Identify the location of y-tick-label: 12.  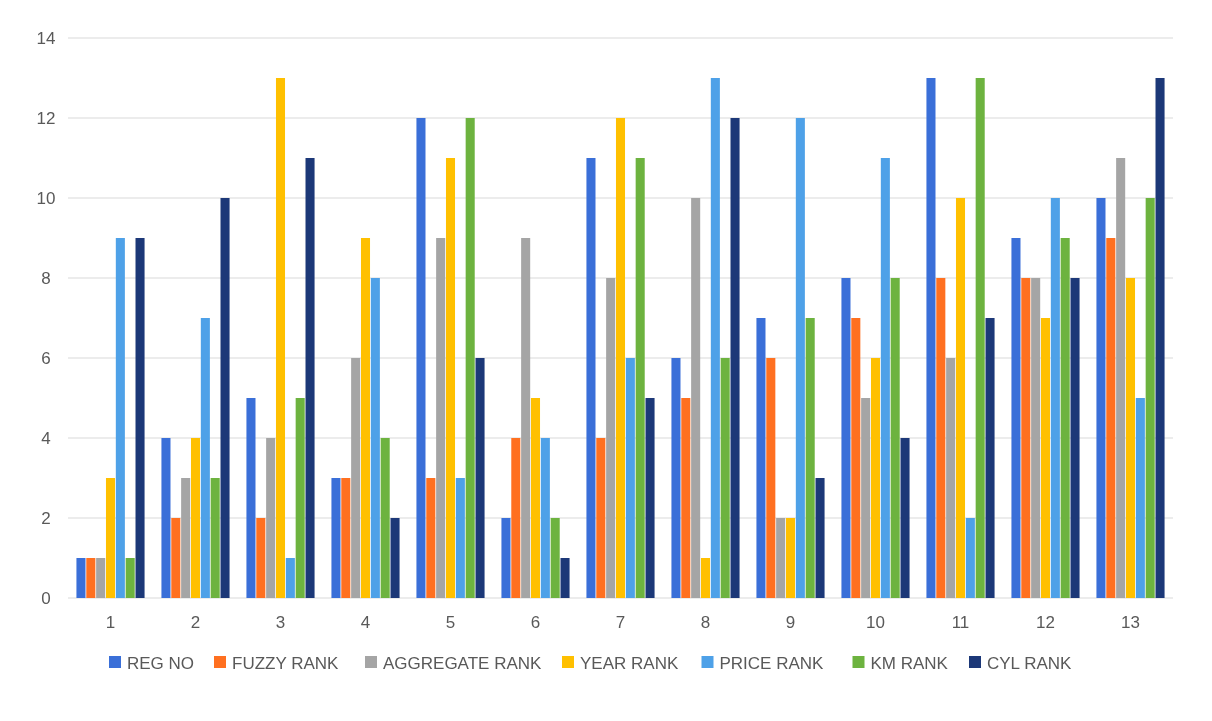
(46, 118).